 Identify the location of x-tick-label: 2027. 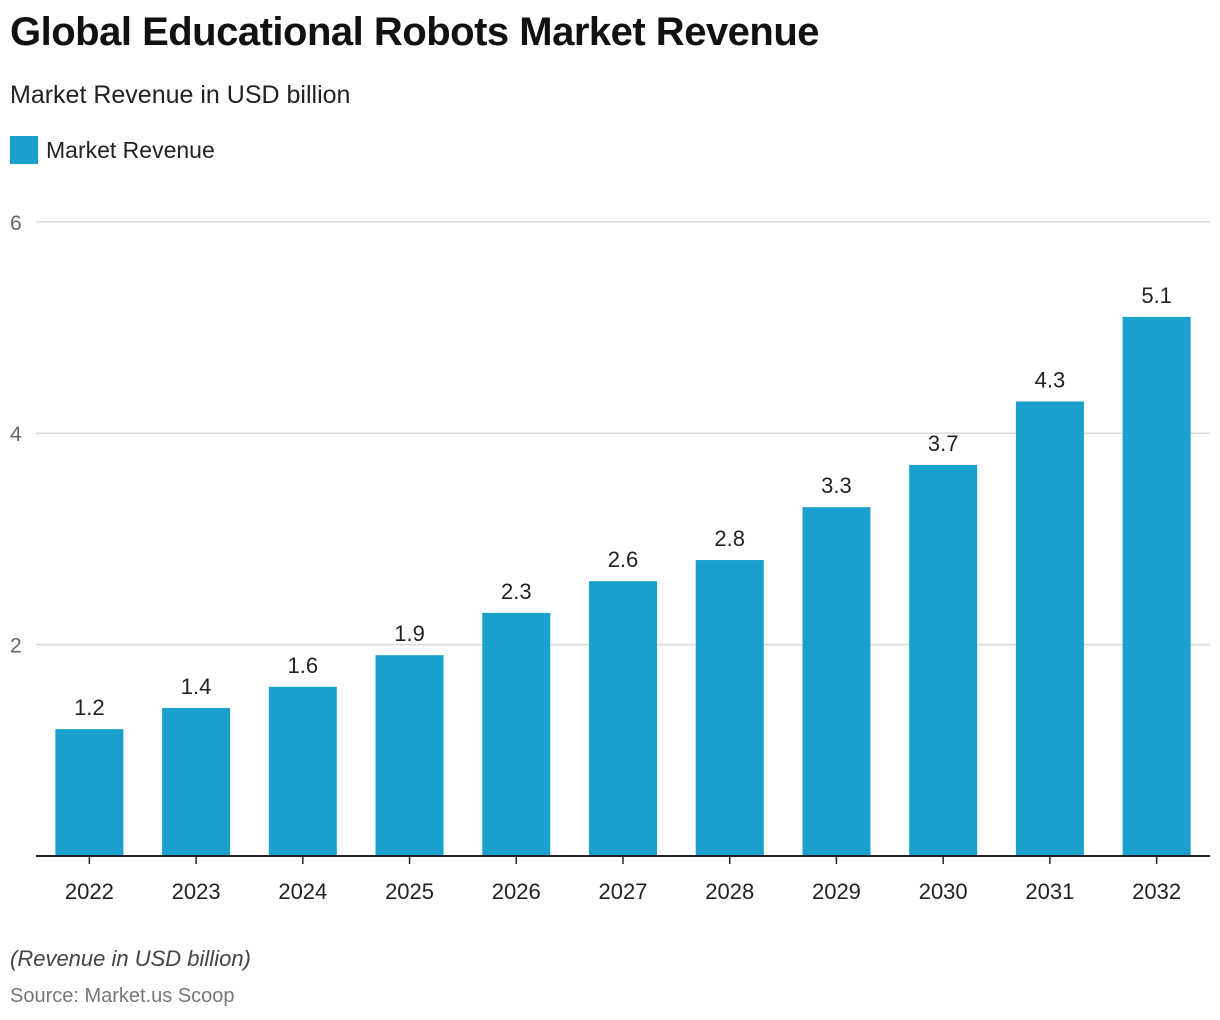
(623, 891).